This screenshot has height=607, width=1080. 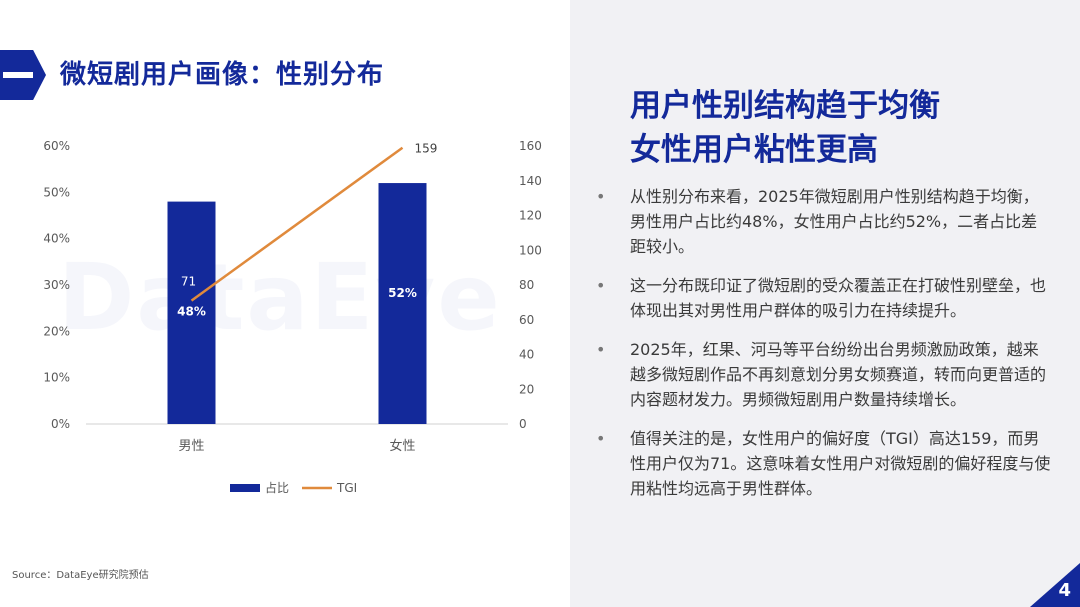 I want to click on page-title: 微短剧用户画像：性别分布, so click(x=222, y=75).